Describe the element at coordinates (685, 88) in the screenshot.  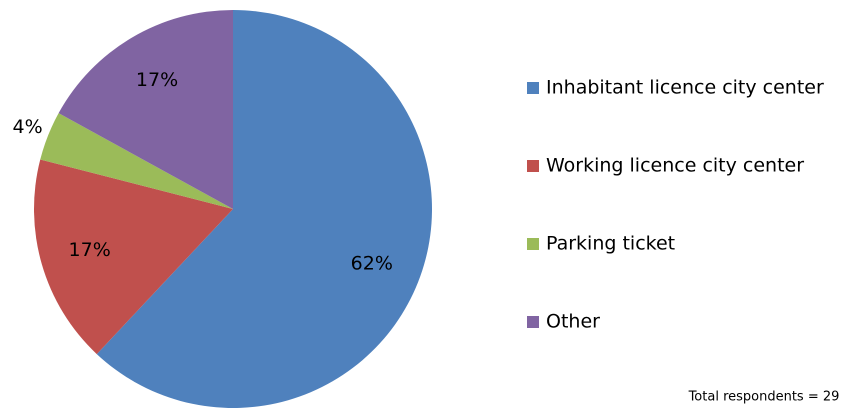
I see `legend-label: Inhabitant licence city center` at that location.